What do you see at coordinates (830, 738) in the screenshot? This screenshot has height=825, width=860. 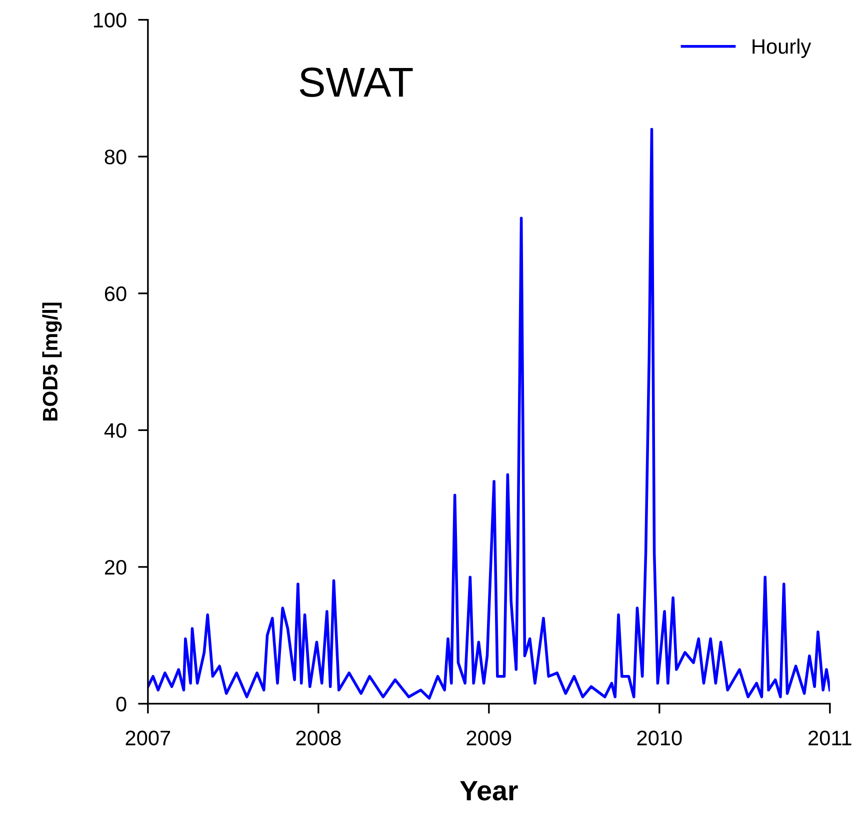 I see `x-tick-label: 2011` at bounding box center [830, 738].